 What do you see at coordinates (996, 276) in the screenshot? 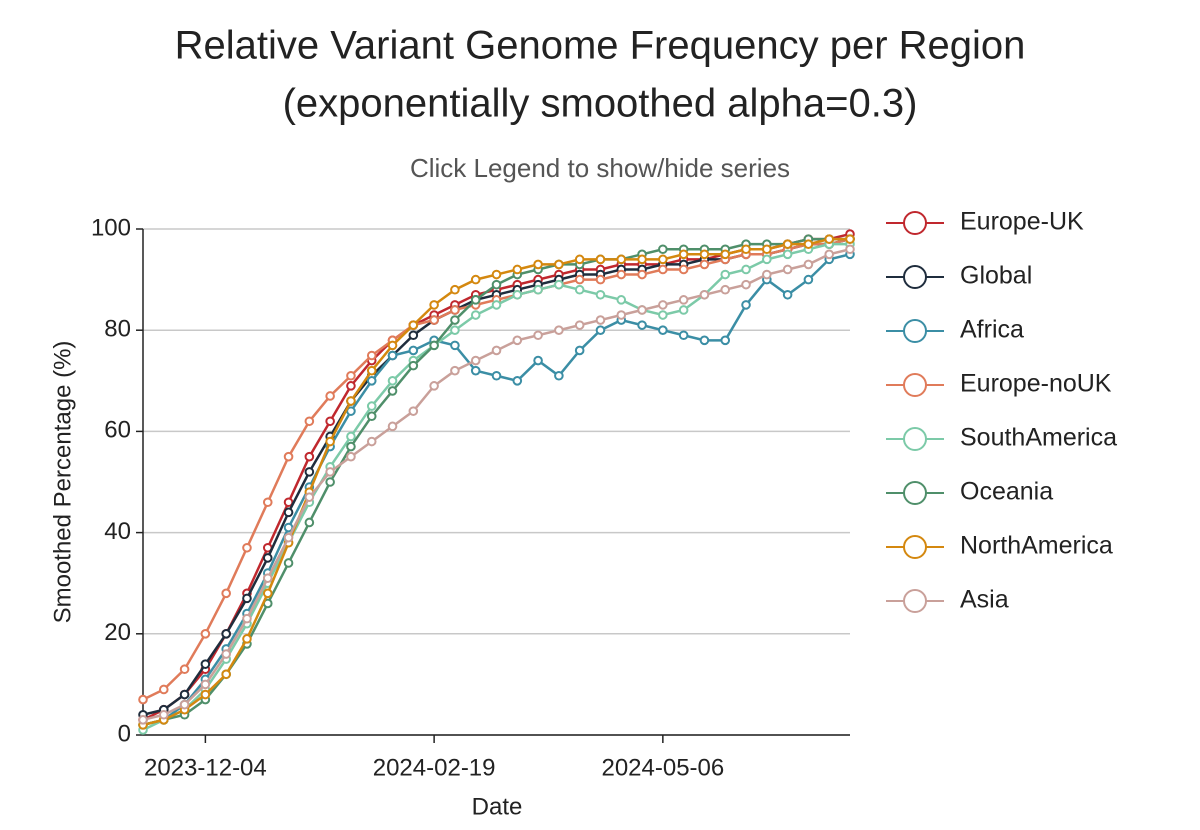
I see `legend-label: Global` at bounding box center [996, 276].